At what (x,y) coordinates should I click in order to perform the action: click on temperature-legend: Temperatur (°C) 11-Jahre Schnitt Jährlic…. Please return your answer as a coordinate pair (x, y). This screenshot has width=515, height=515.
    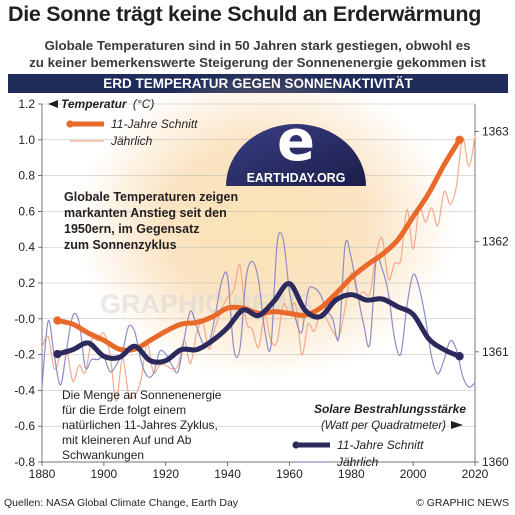
    Looking at the image, I should click on (123, 122).